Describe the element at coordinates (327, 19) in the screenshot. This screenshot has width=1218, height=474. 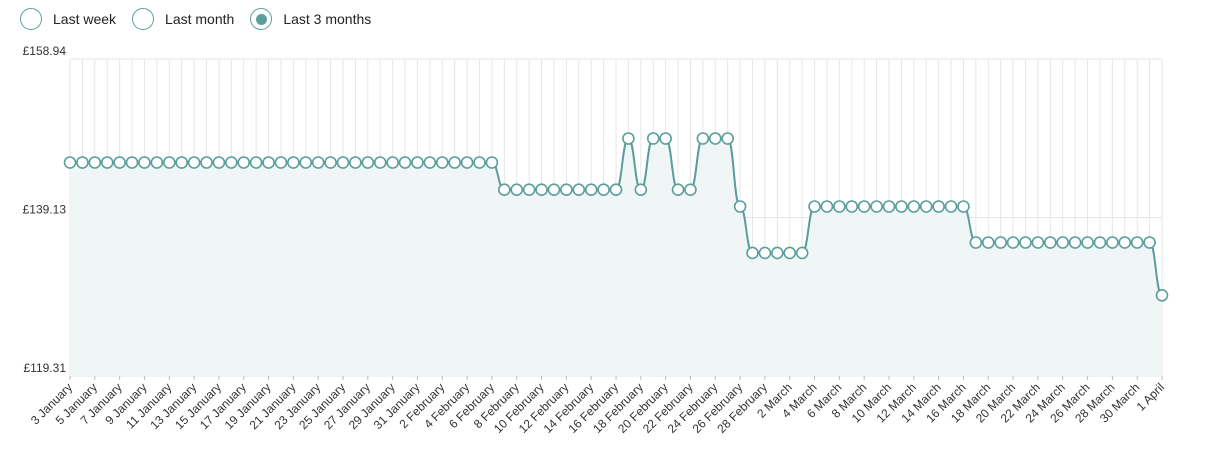
I see `range-label: Last 3 months` at that location.